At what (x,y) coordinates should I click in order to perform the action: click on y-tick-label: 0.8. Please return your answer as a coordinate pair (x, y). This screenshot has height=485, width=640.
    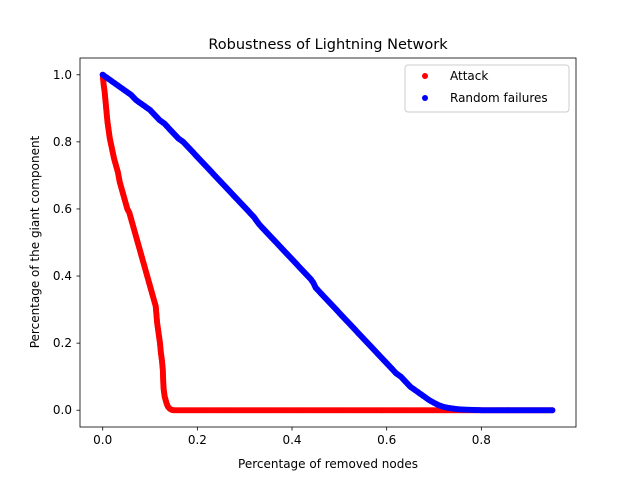
    Looking at the image, I should click on (62, 142).